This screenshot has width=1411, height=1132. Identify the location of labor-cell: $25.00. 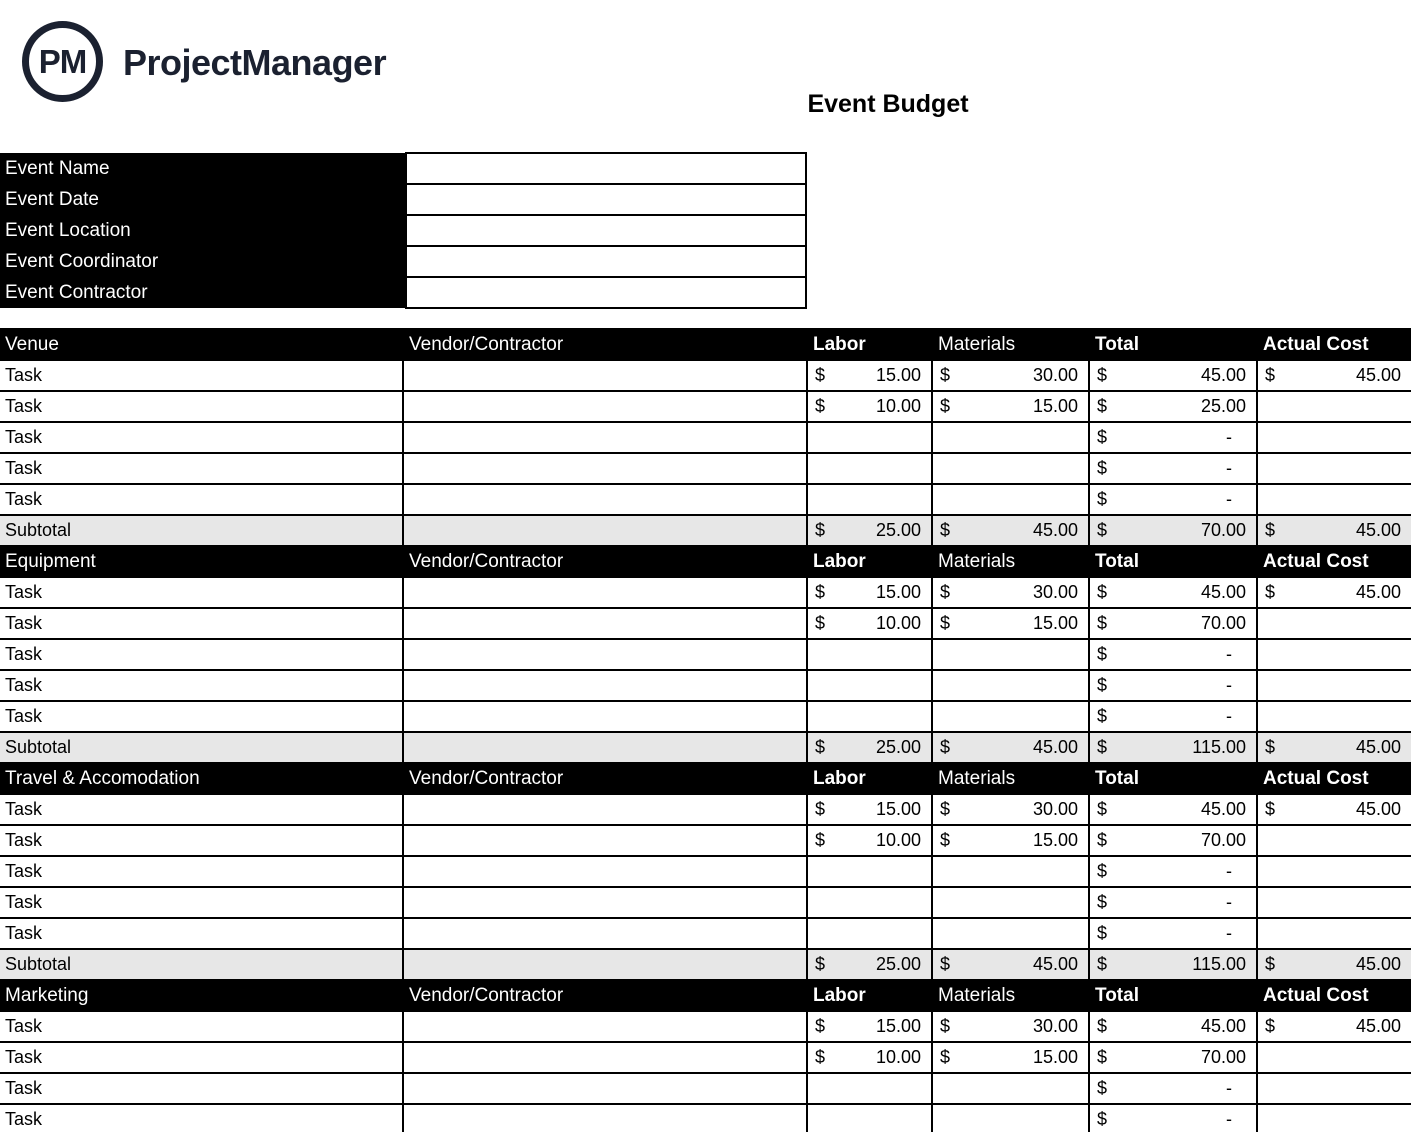
(869, 964).